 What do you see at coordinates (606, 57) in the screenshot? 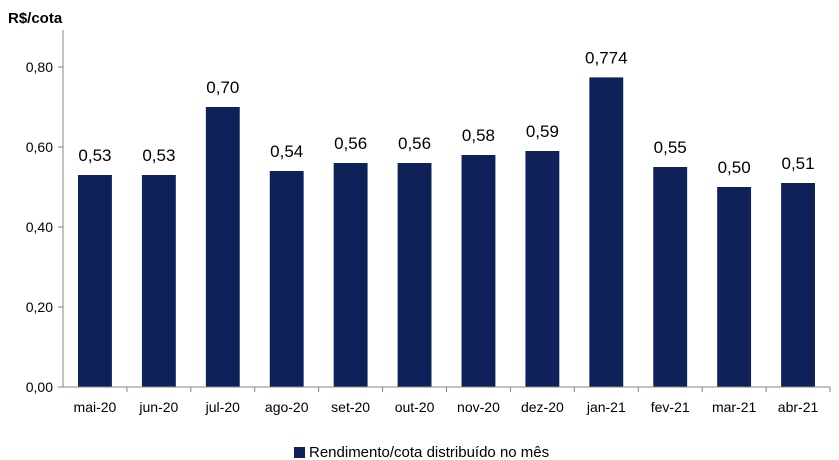
I see `bar-value-label: 0,774` at bounding box center [606, 57].